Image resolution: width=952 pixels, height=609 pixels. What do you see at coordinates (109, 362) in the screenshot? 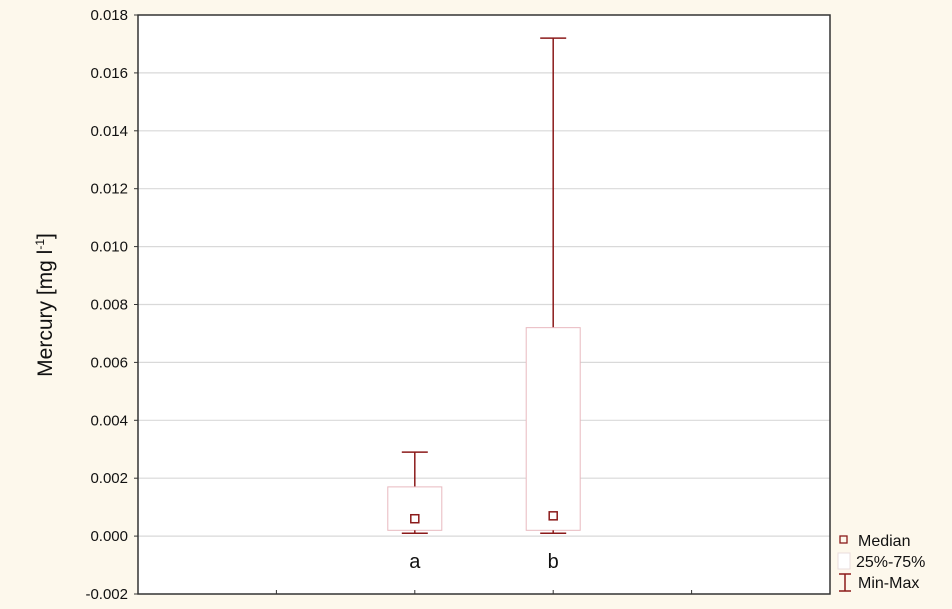
I see `y-tick-label: 0.006` at bounding box center [109, 362].